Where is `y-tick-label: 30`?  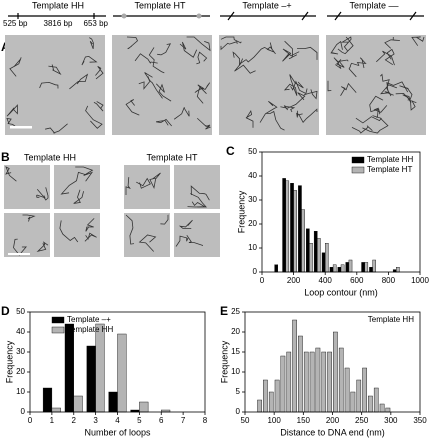
y-tick-label: 30 is located at coordinates (20, 351).